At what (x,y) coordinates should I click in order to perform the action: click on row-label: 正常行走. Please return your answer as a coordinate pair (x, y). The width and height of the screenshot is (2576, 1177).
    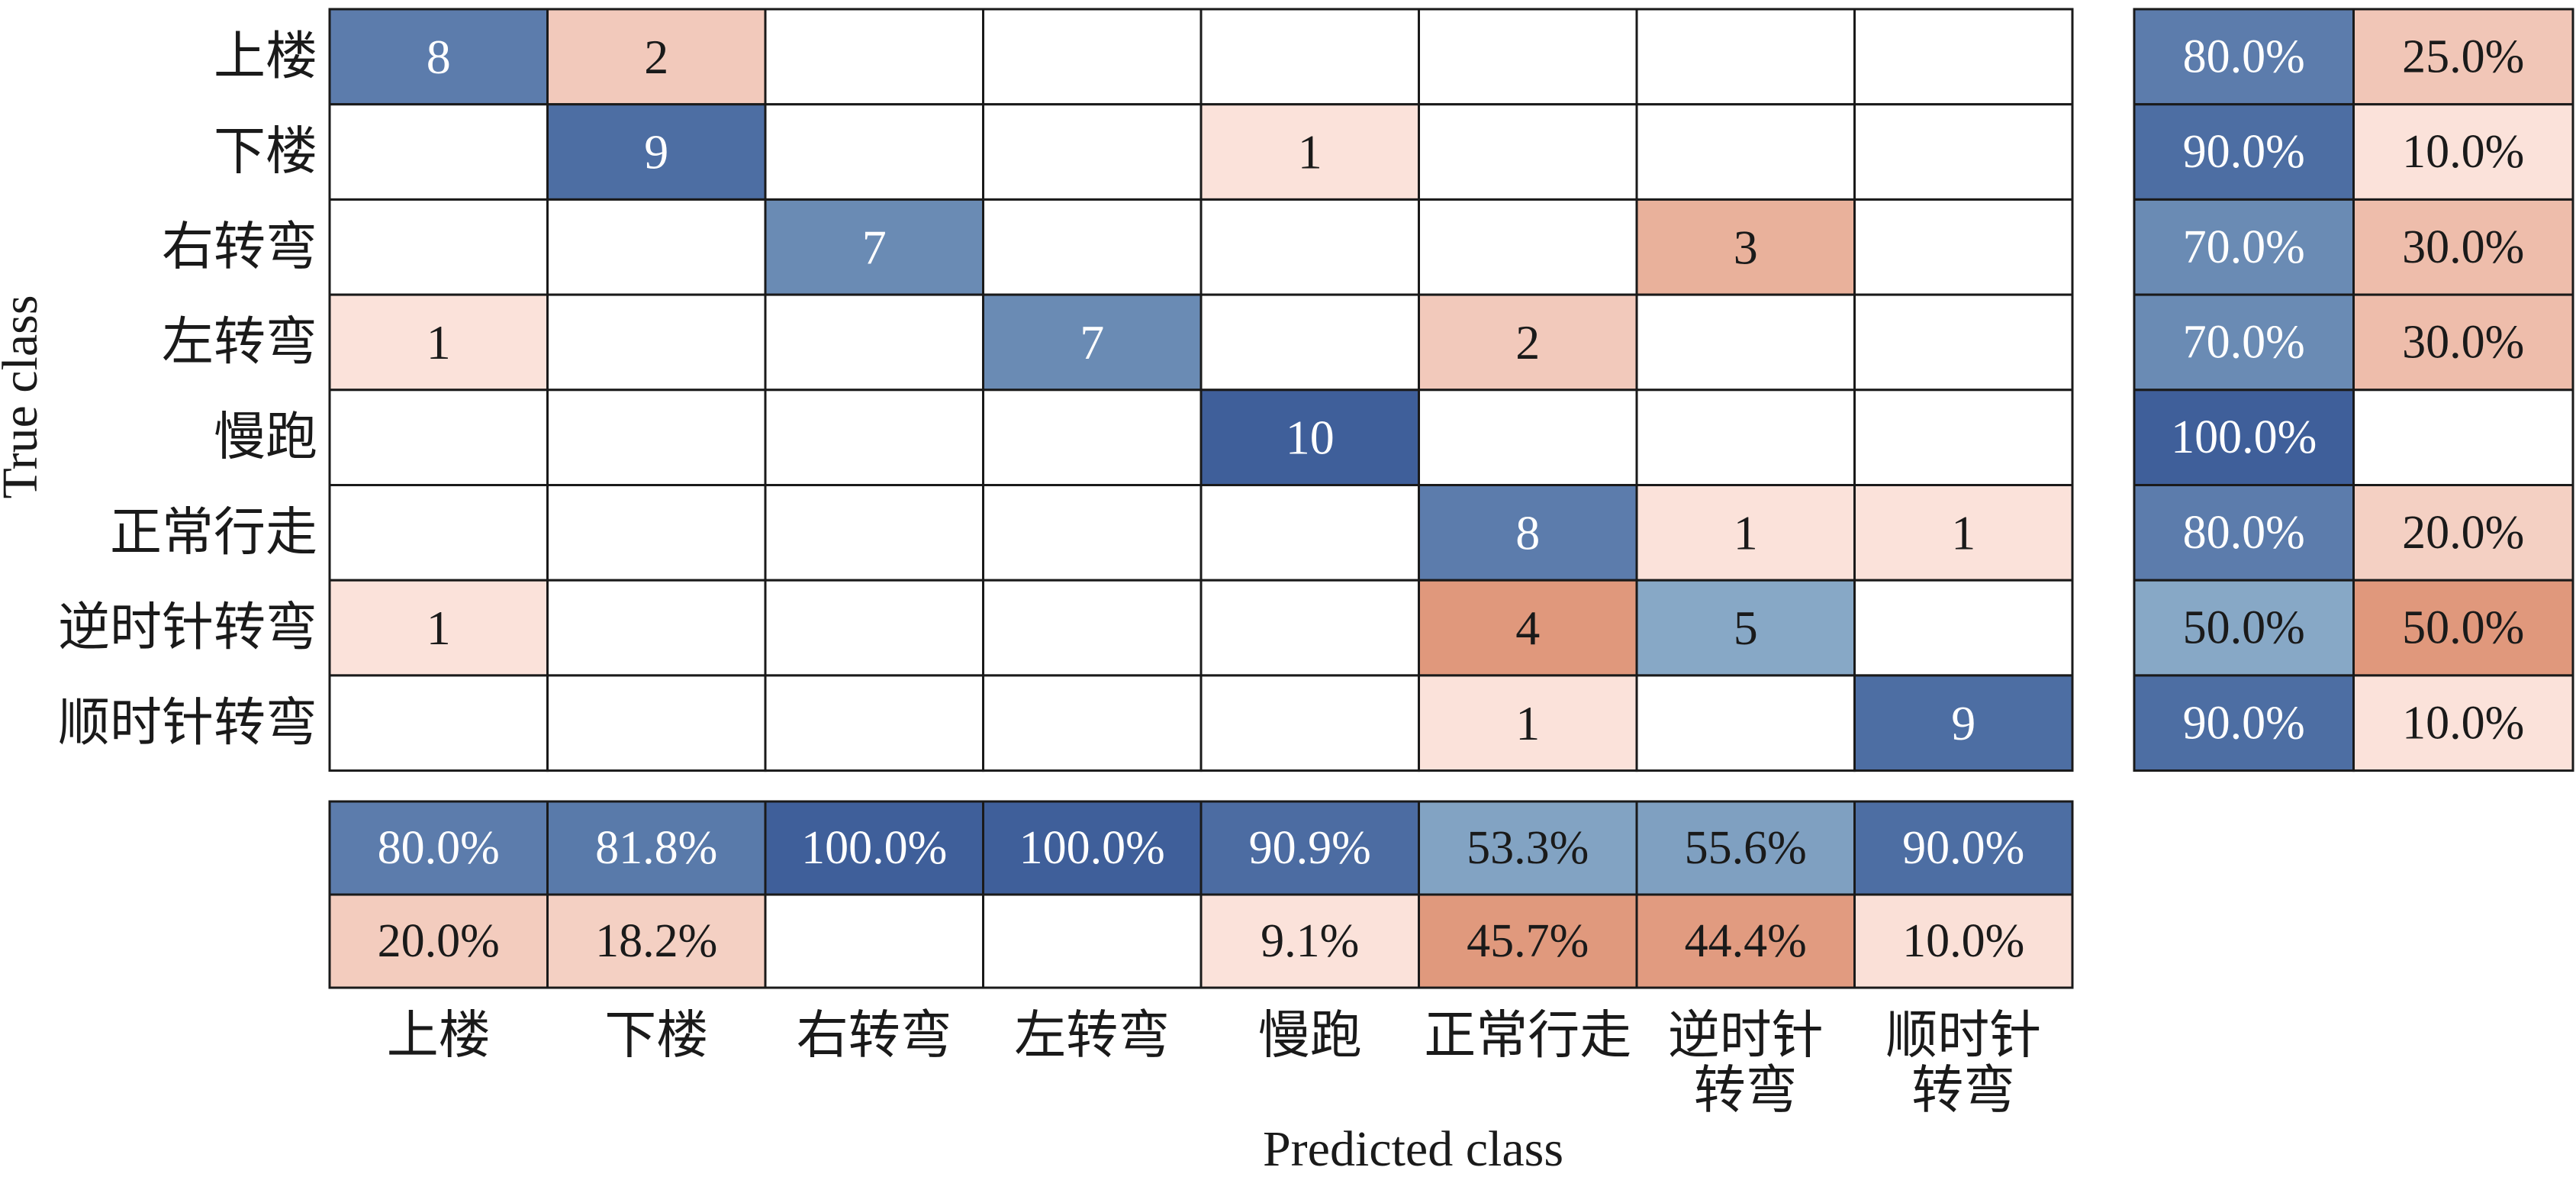
    Looking at the image, I should click on (213, 532).